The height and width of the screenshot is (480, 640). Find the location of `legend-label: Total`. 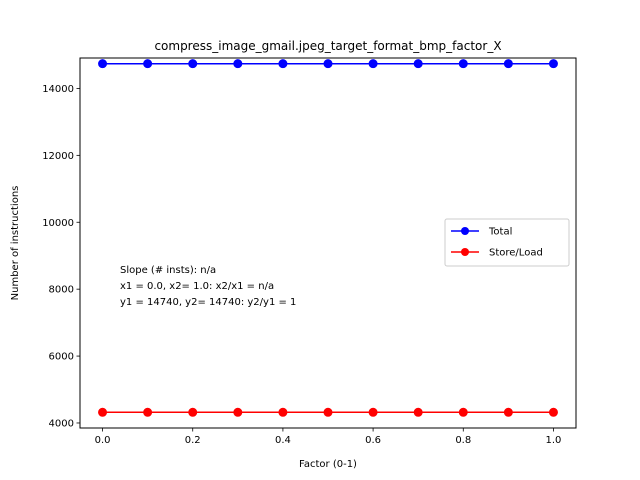

legend-label: Total is located at coordinates (500, 232).